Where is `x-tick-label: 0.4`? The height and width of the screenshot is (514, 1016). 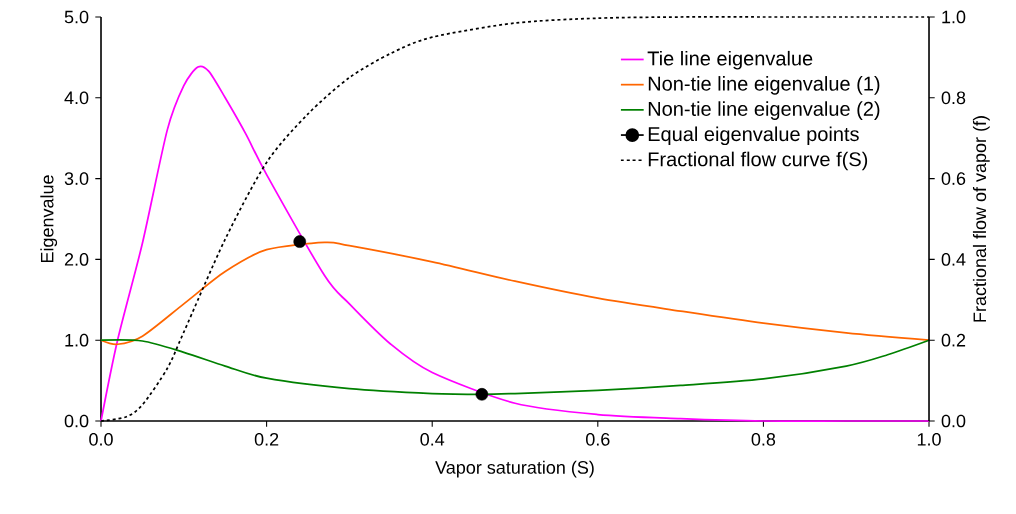 x-tick-label: 0.4 is located at coordinates (432, 439).